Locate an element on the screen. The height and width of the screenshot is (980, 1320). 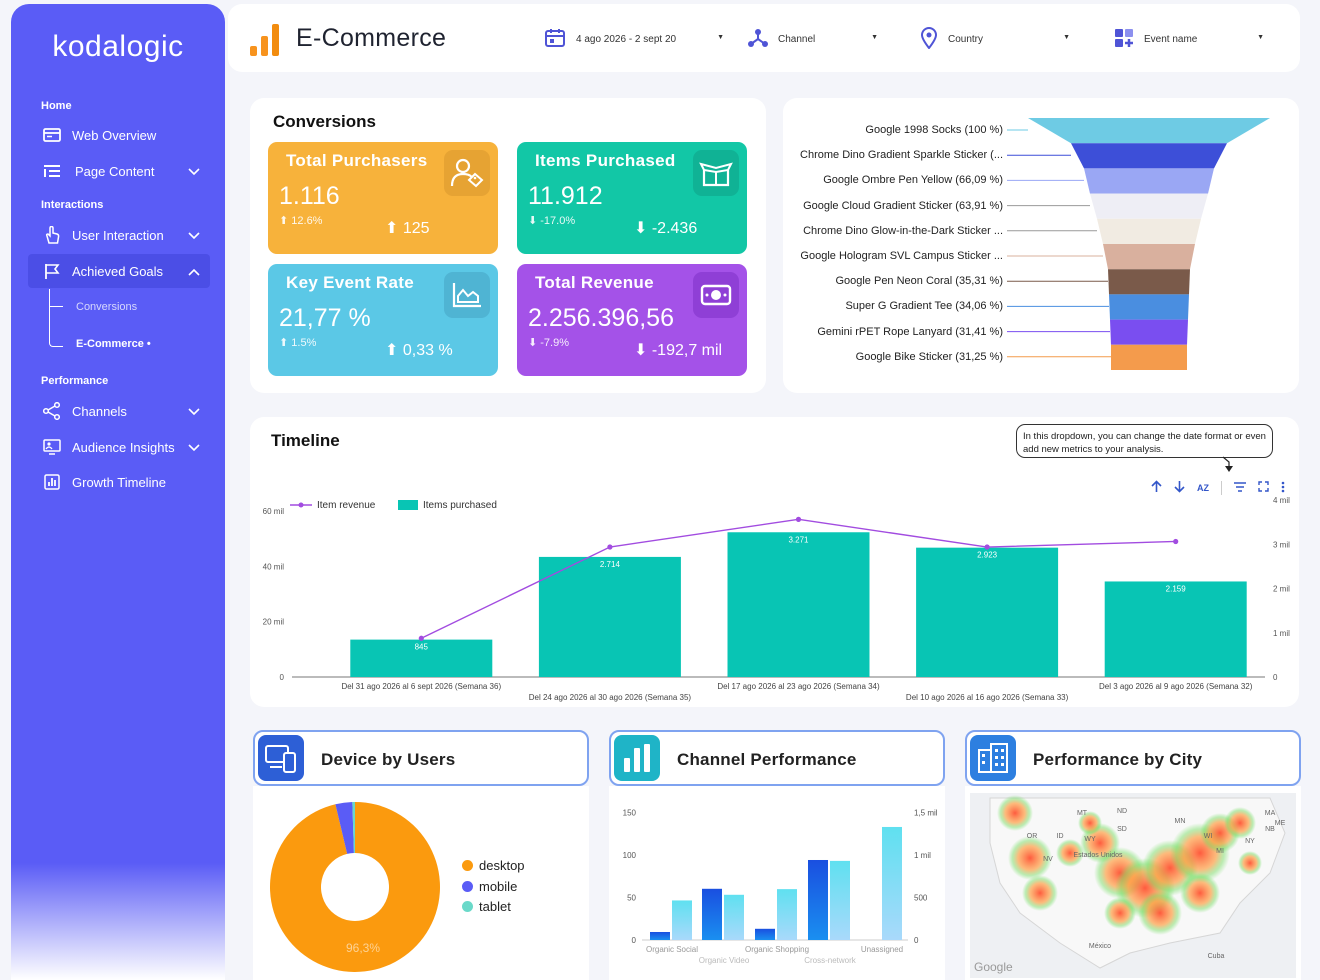
map-label: WI is located at coordinates (1208, 836).